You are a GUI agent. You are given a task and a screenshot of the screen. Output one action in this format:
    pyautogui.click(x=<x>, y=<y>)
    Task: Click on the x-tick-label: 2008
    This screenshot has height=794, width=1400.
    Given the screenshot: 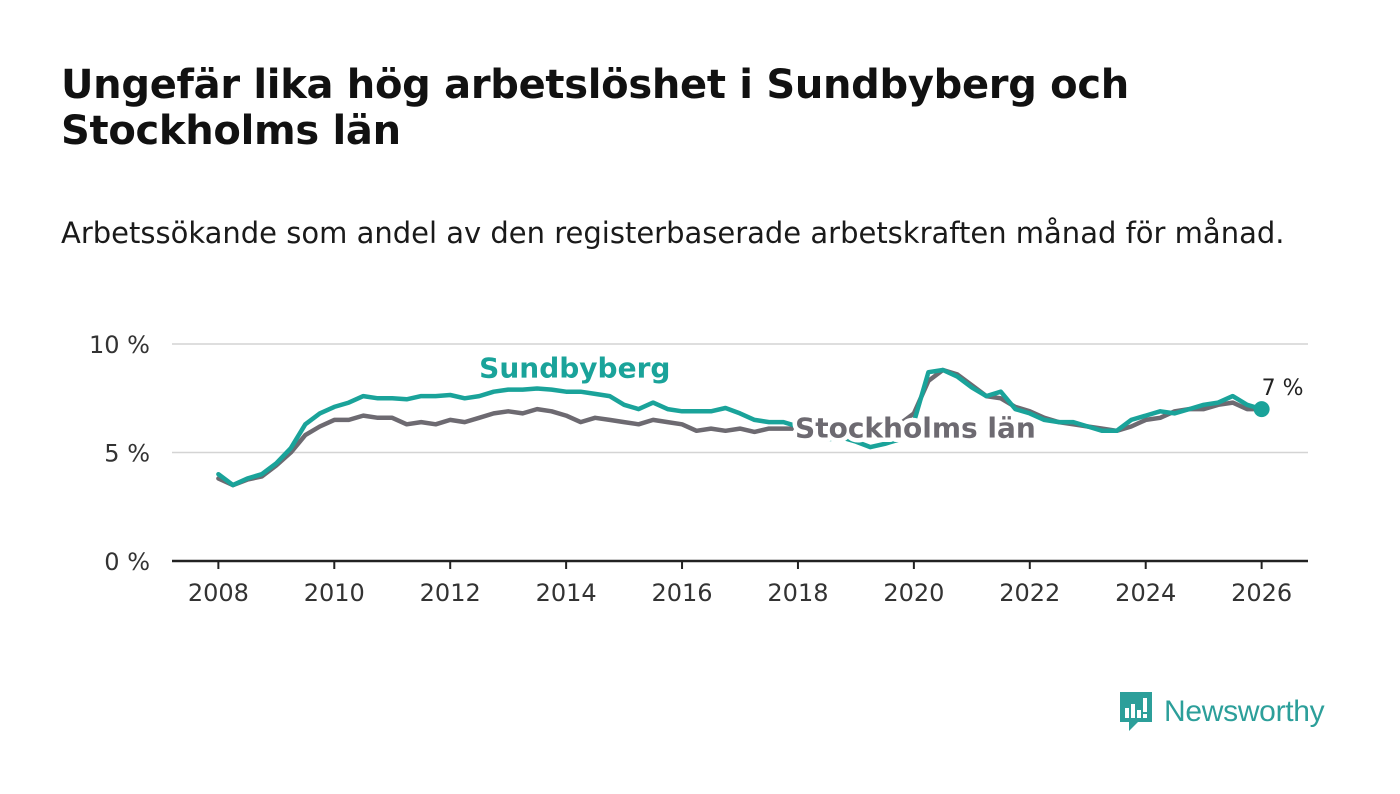 What is the action you would take?
    pyautogui.click(x=218, y=593)
    